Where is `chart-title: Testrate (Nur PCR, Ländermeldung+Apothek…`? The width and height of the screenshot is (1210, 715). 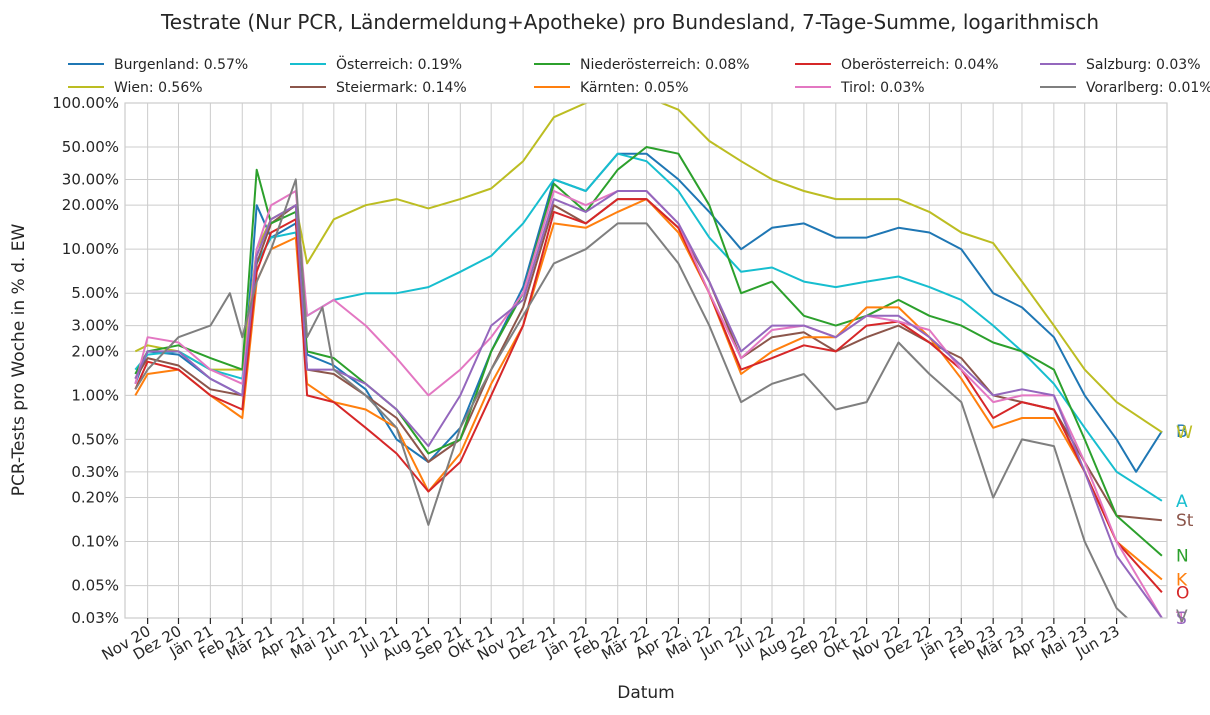 chart-title: Testrate (Nur PCR, Ländermeldung+Apothek… is located at coordinates (629, 22).